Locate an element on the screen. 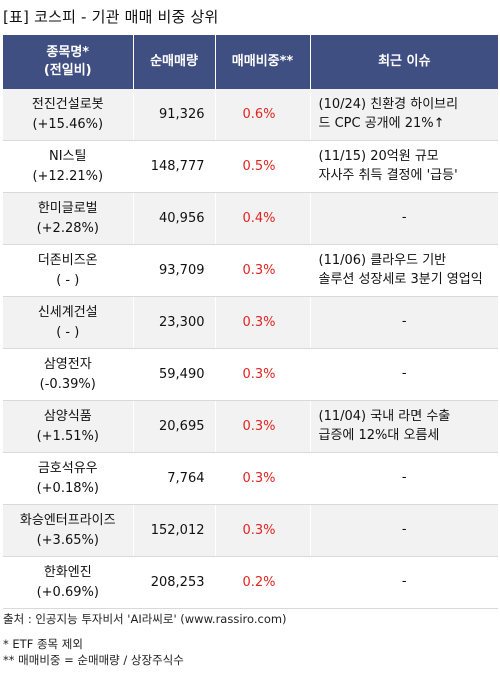 The image size is (500, 675). stock-name: 더존비즈온 is located at coordinates (67, 260).